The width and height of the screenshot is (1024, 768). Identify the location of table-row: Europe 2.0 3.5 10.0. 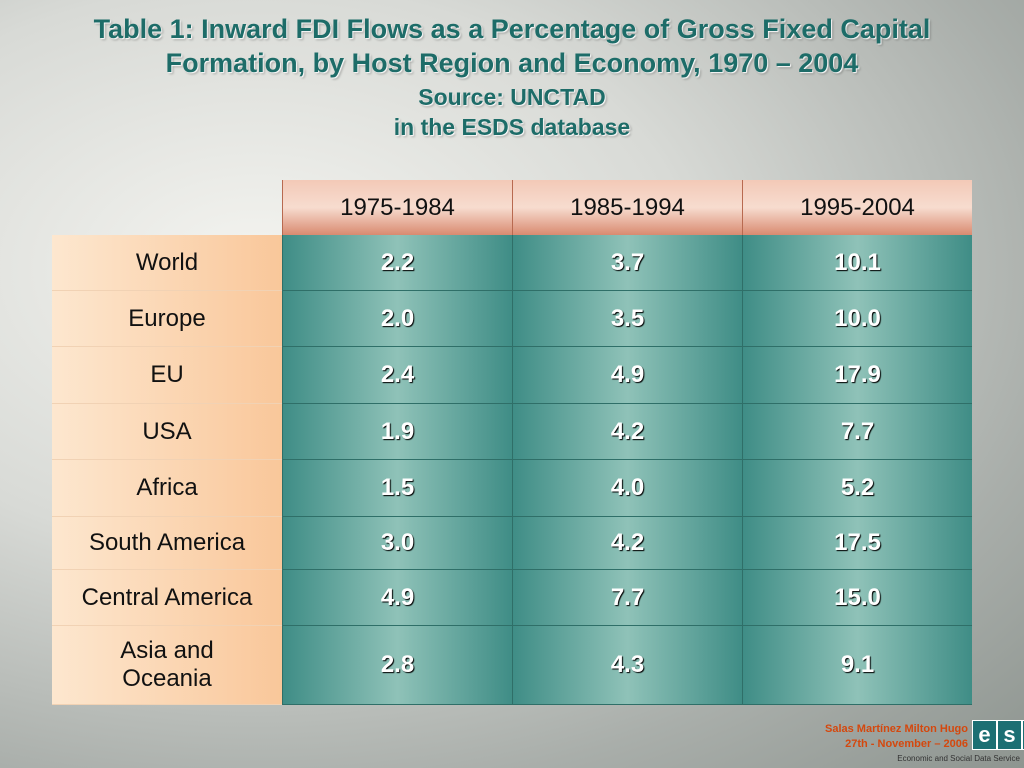
(512, 319).